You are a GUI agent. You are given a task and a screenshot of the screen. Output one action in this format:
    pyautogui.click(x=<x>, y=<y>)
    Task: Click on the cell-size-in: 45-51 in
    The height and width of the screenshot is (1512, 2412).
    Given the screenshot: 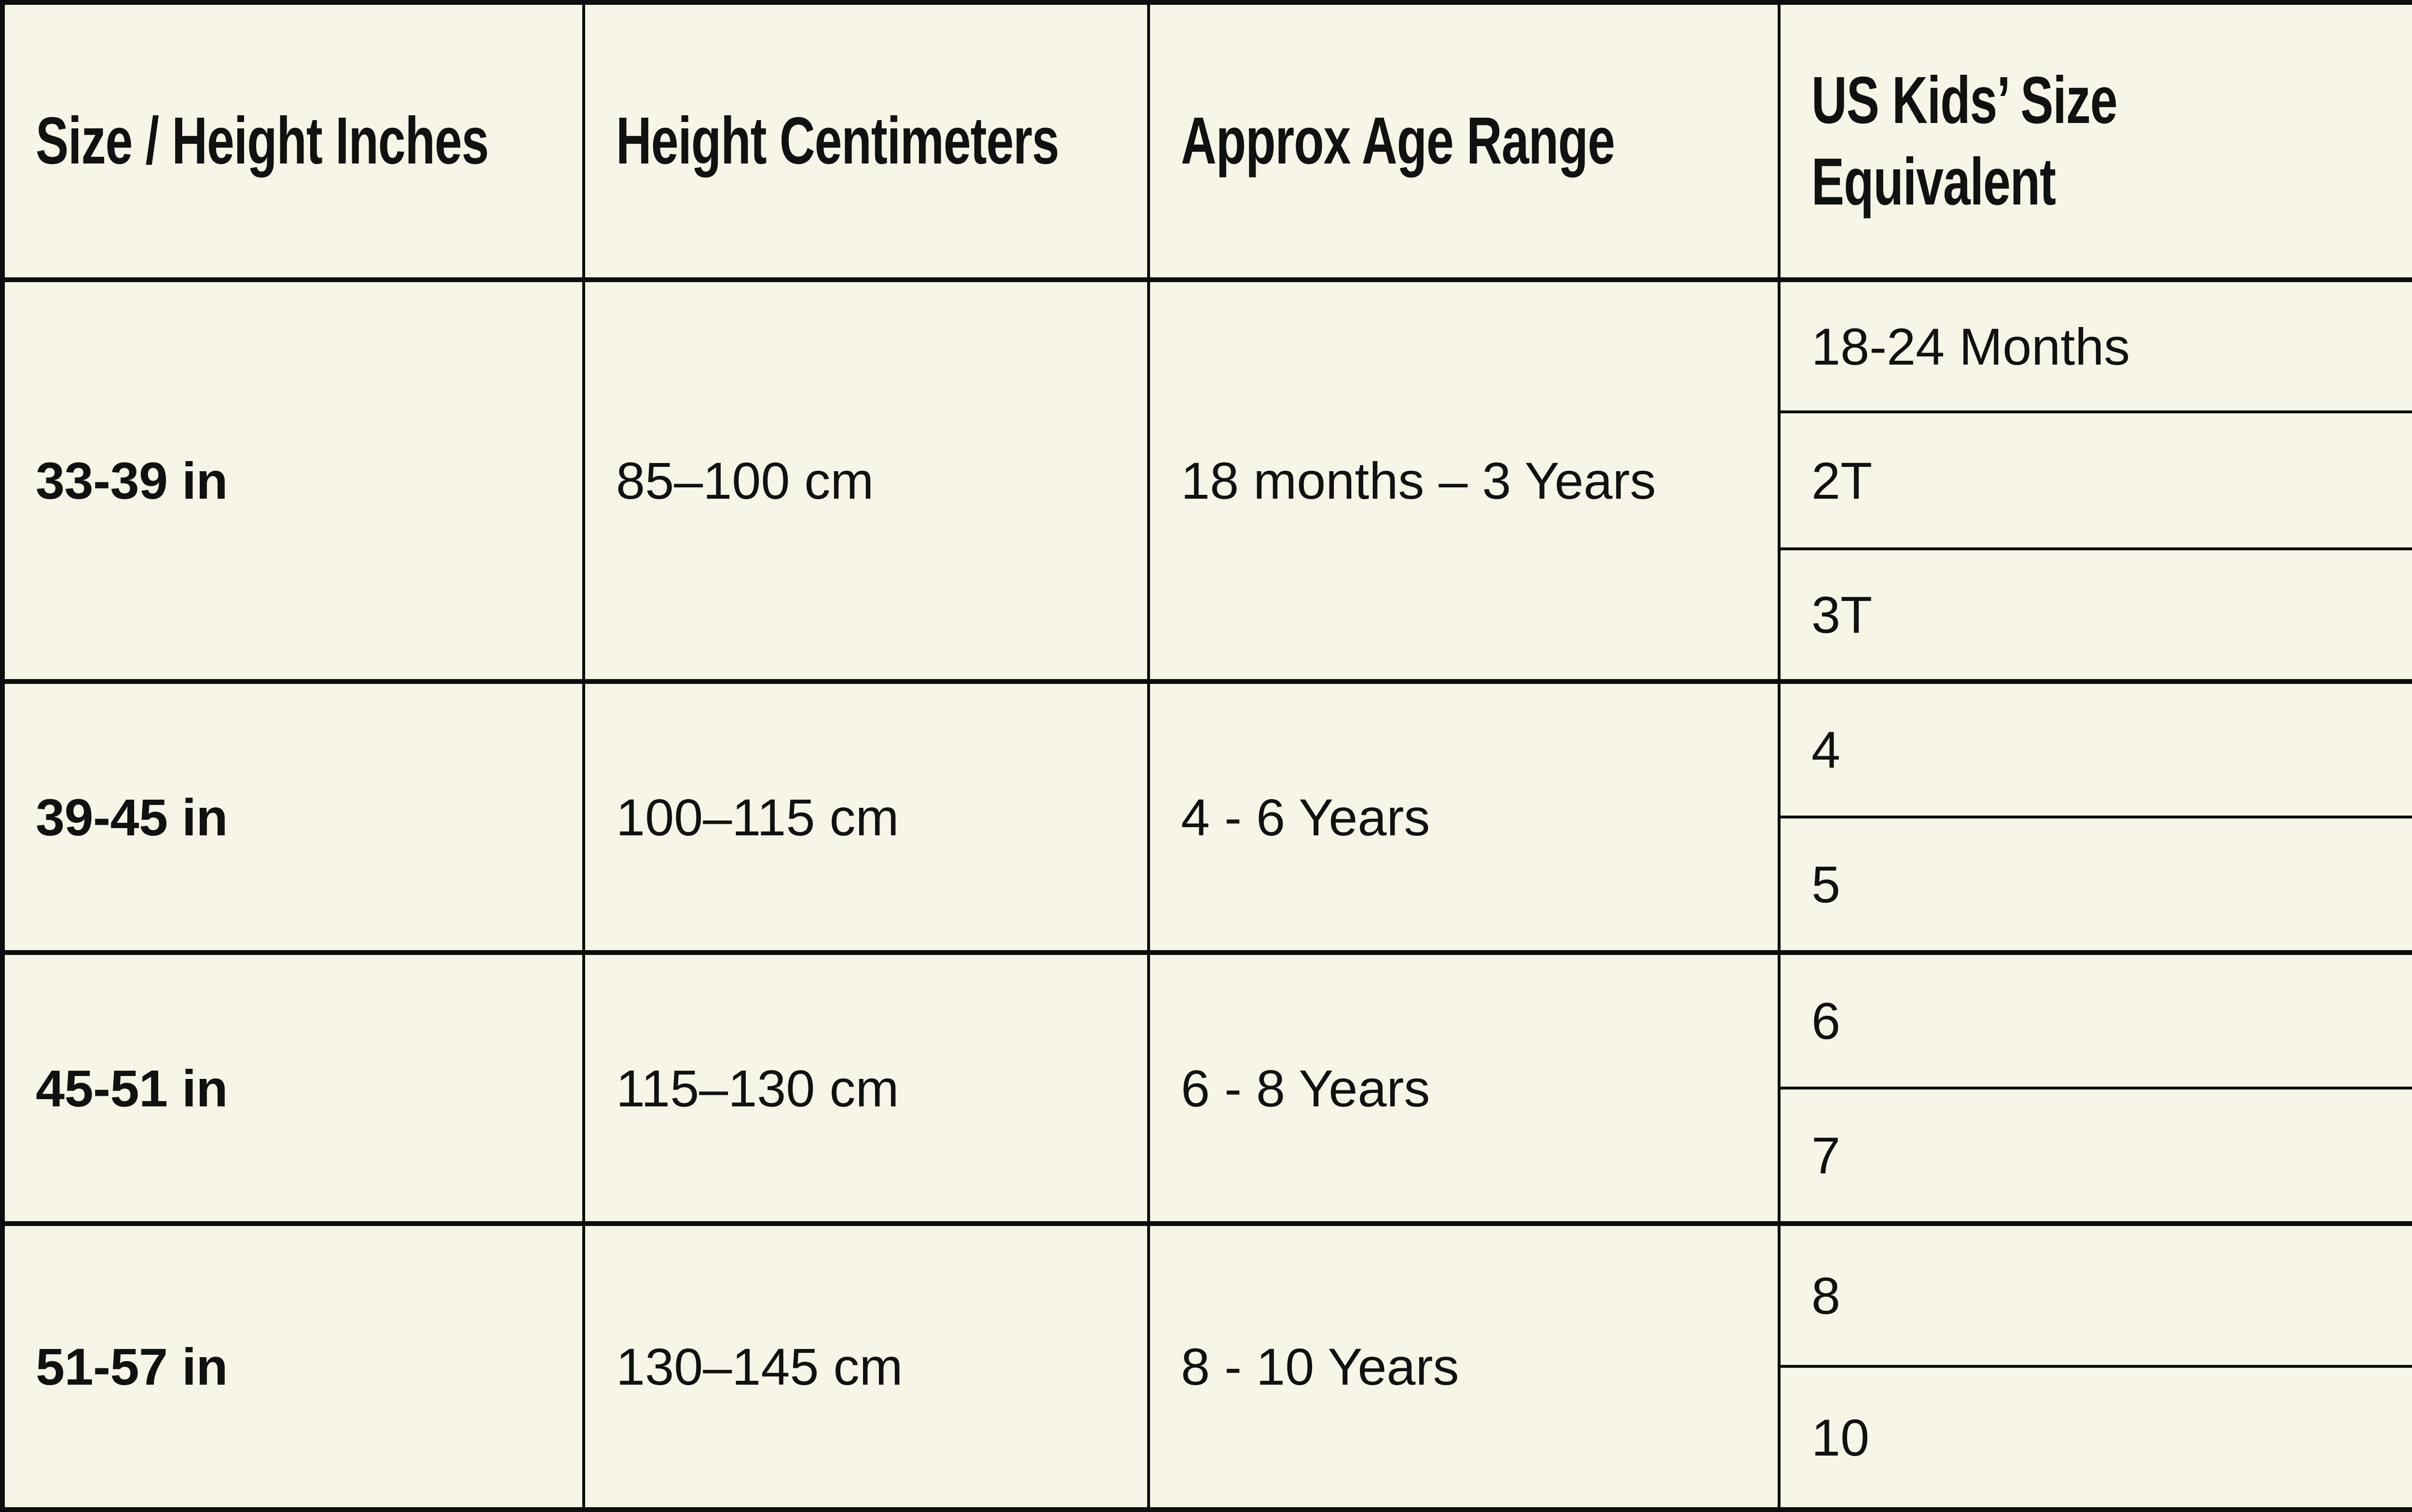 What is the action you would take?
    pyautogui.click(x=293, y=1087)
    